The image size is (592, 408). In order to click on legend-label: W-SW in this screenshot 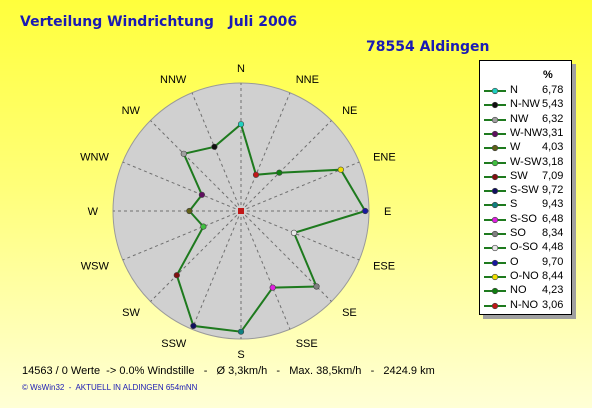, I will do `click(526, 161)`.